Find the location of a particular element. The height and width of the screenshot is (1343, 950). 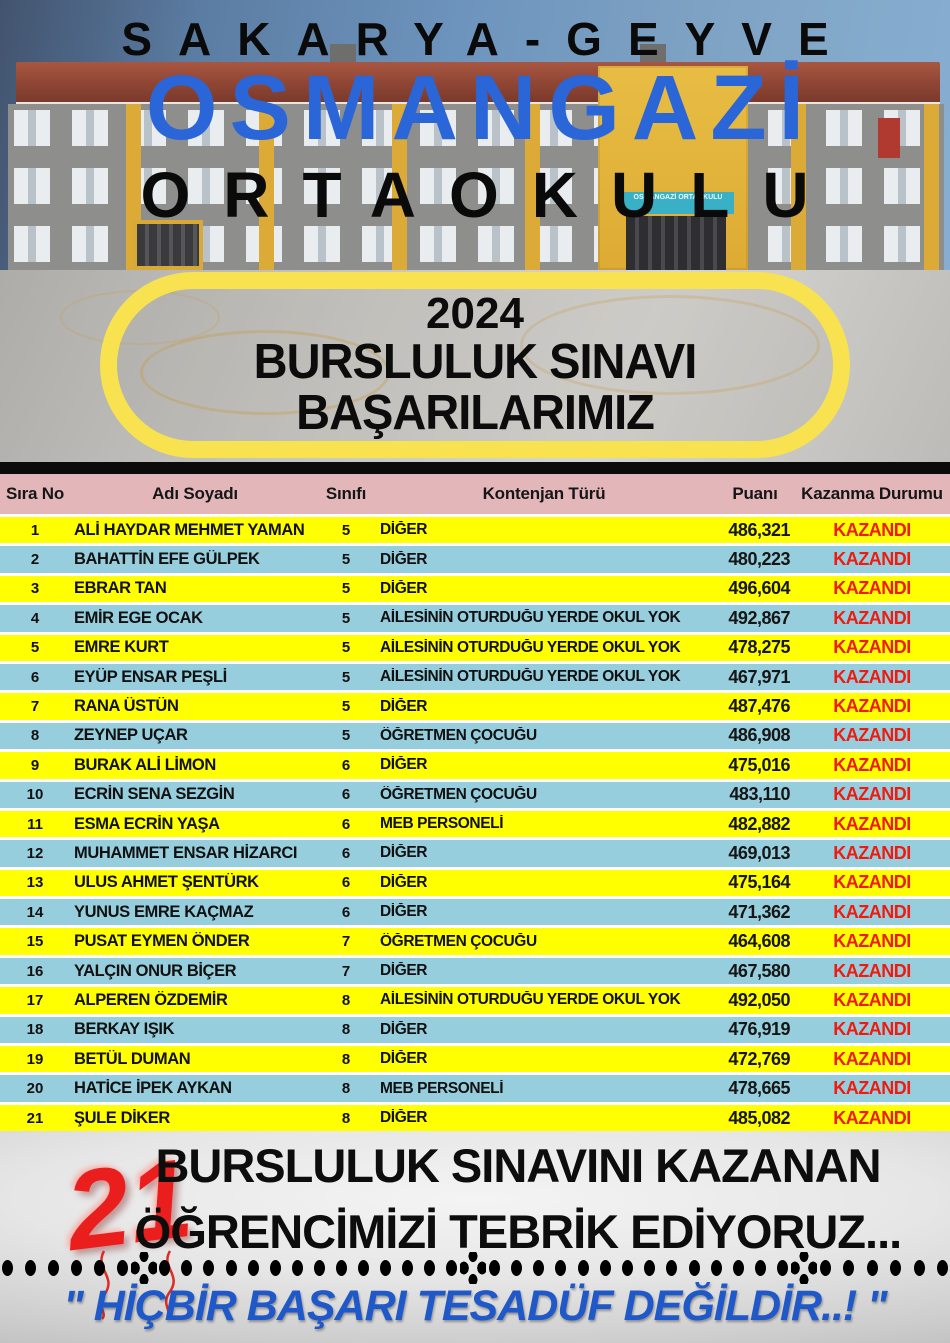

score: 486,908 is located at coordinates (759, 735).